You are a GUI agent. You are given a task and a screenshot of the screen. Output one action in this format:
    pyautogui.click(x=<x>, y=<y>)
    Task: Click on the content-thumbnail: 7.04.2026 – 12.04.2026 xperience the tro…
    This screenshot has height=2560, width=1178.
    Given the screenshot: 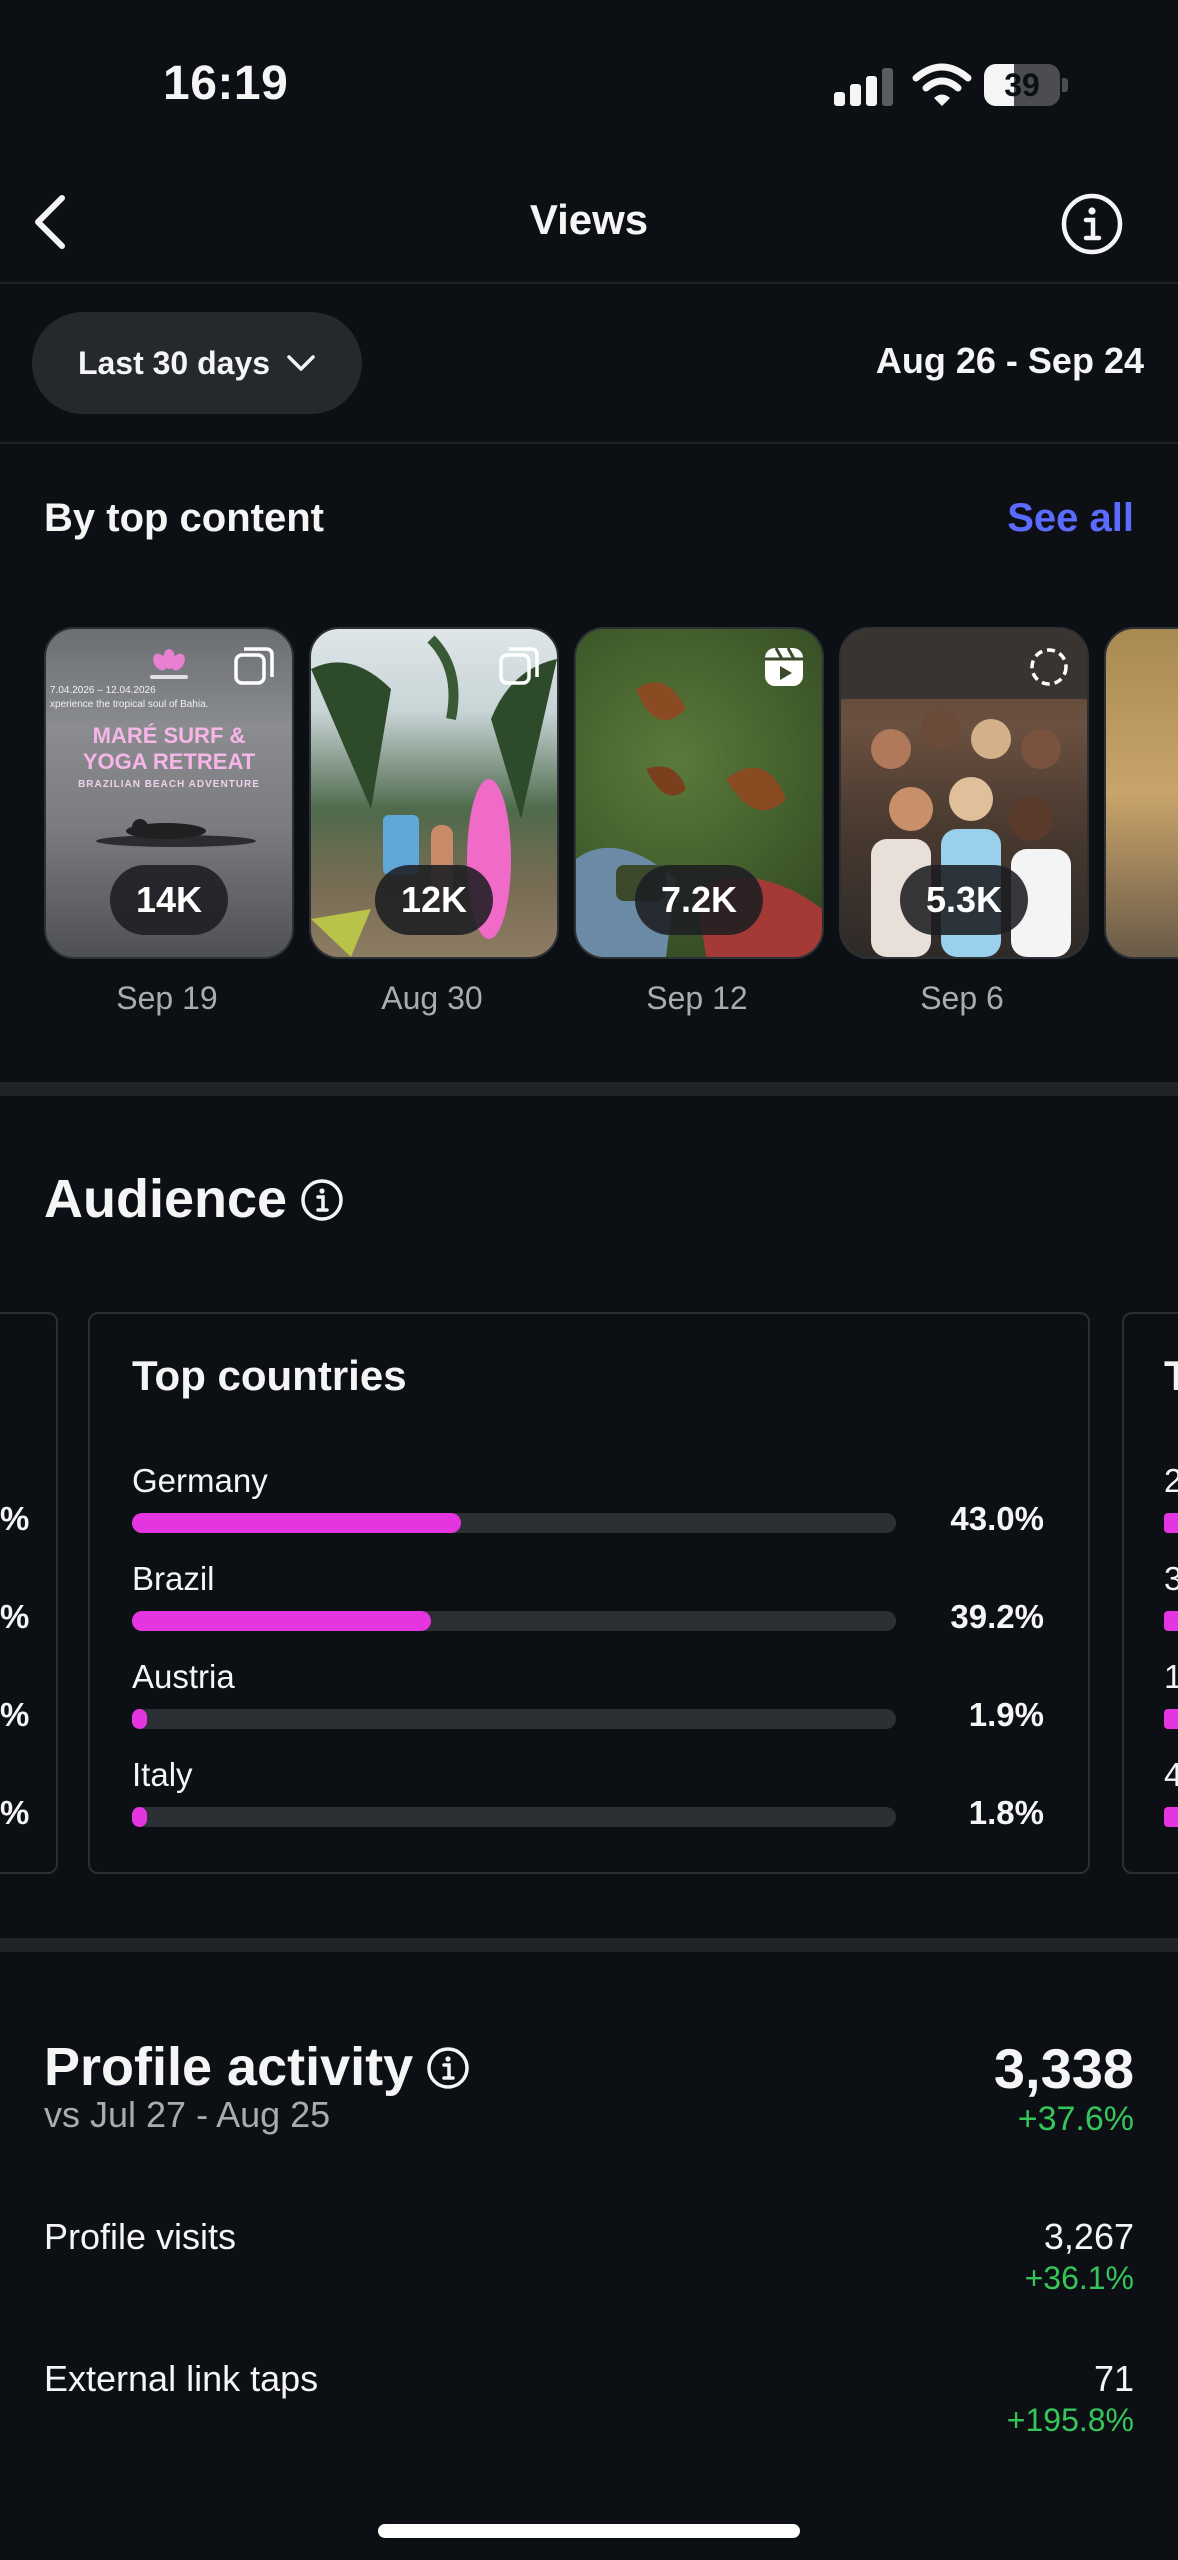 What is the action you would take?
    pyautogui.click(x=169, y=793)
    